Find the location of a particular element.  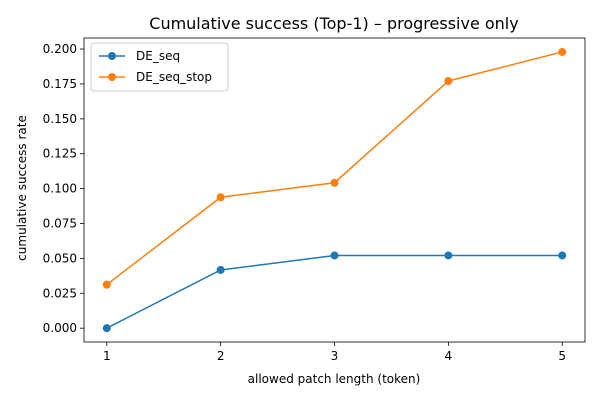

y-tick-label: 0.000 is located at coordinates (60, 328).